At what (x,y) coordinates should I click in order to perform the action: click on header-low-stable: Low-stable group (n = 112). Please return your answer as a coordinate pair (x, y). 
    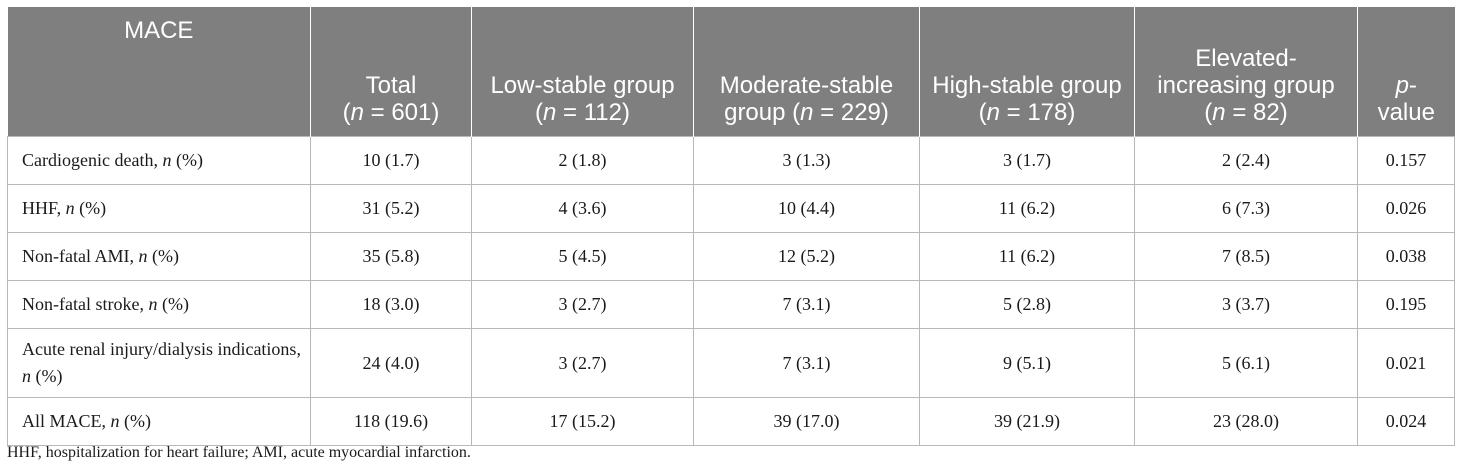
    Looking at the image, I should click on (582, 72).